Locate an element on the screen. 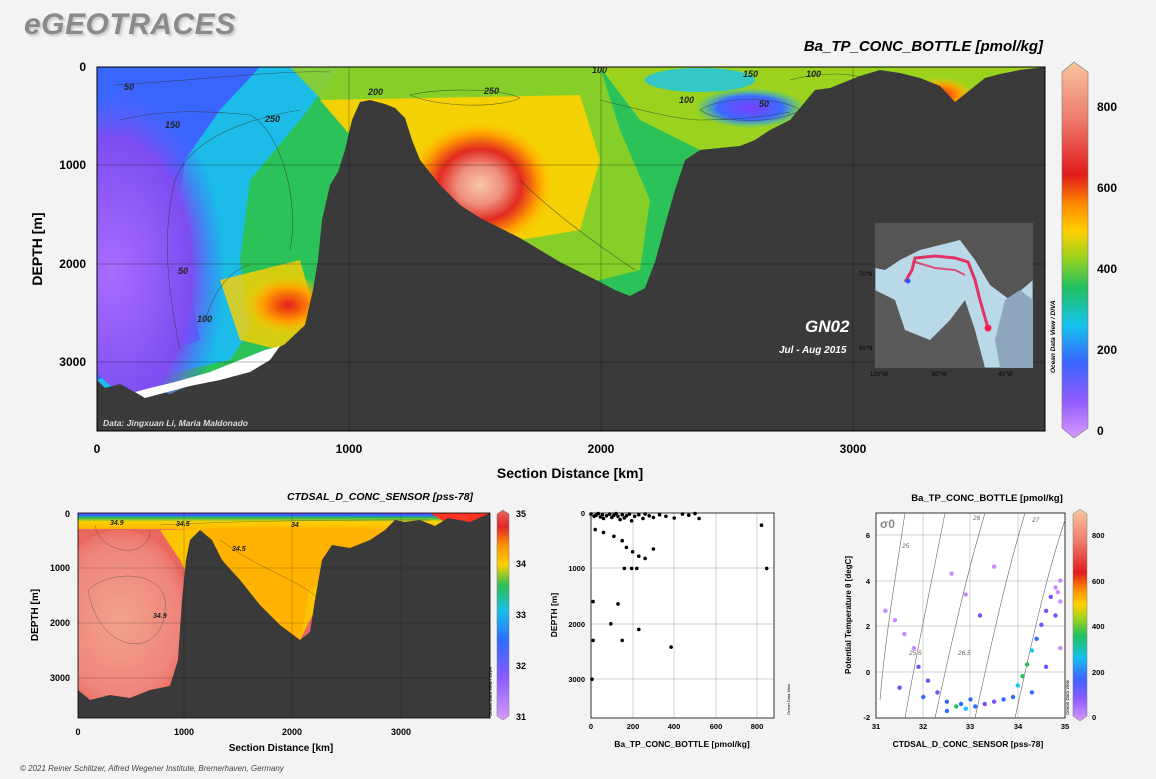 The height and width of the screenshot is (779, 1156). ts-y-axis-label: Potential Temperature θ [degC] is located at coordinates (848, 615).